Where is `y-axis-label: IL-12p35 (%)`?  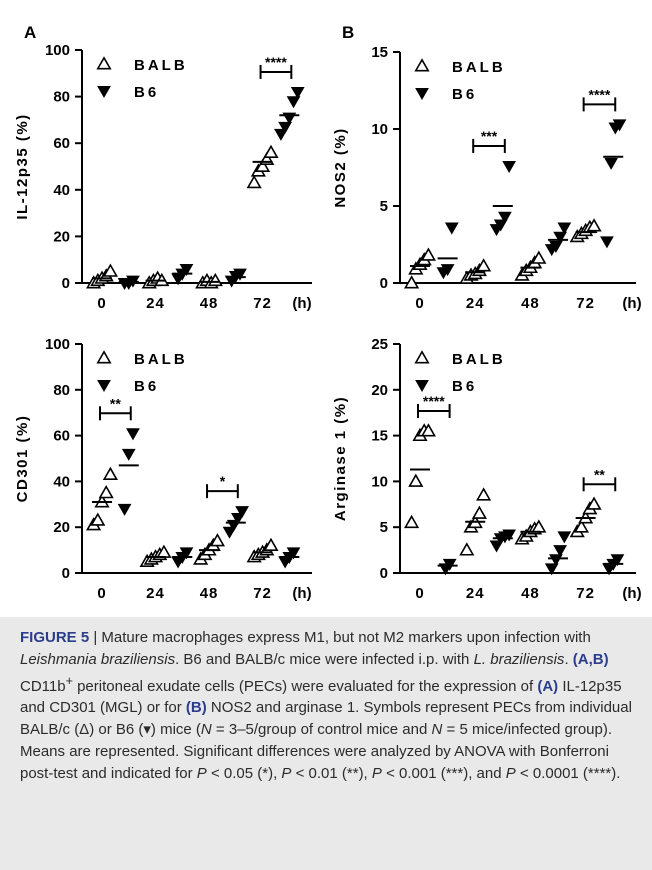 y-axis-label: IL-12p35 (%) is located at coordinates (22, 166).